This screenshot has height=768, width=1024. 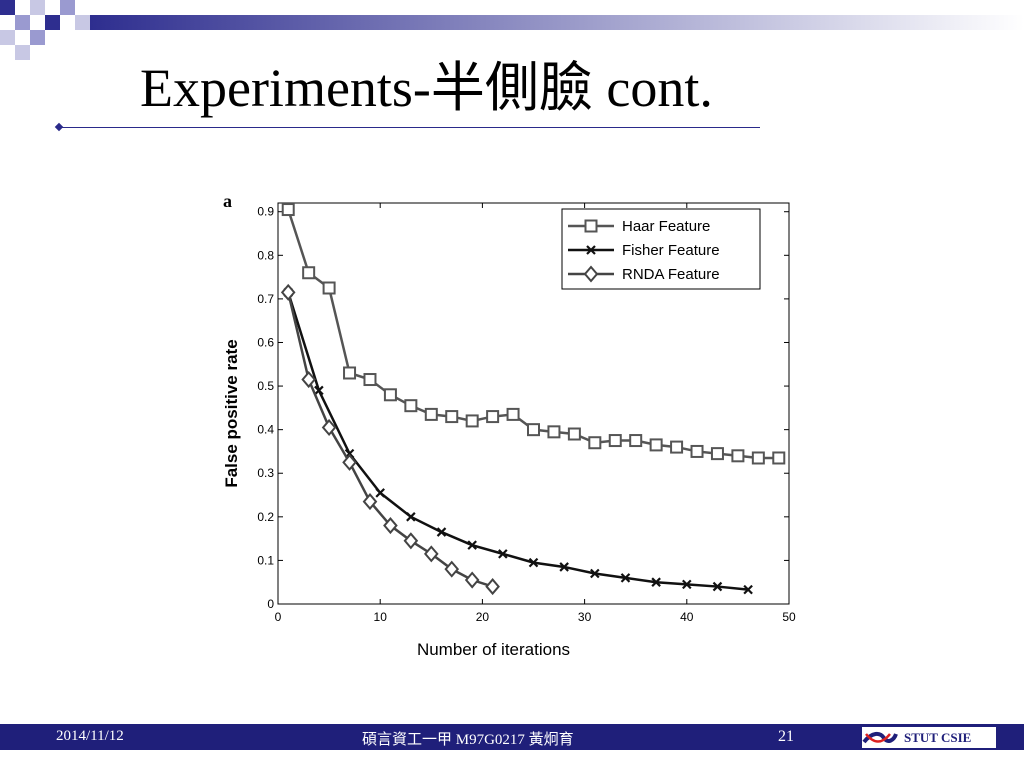 What do you see at coordinates (265, 560) in the screenshot?
I see `y-tick-label: 0.1` at bounding box center [265, 560].